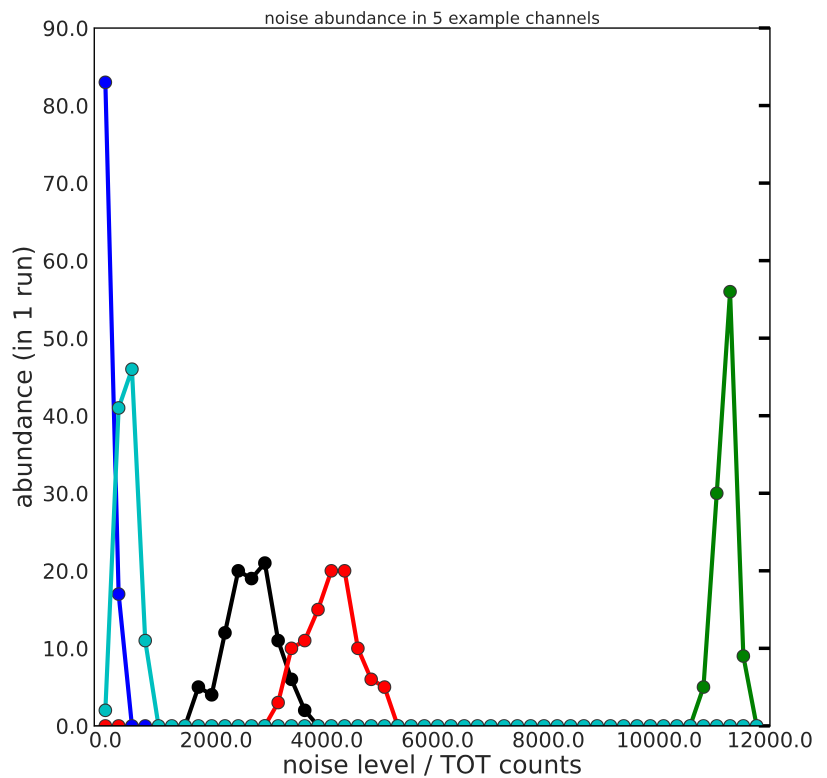 The height and width of the screenshot is (778, 827). What do you see at coordinates (72, 726) in the screenshot?
I see `y-tick-label: 0.0` at bounding box center [72, 726].